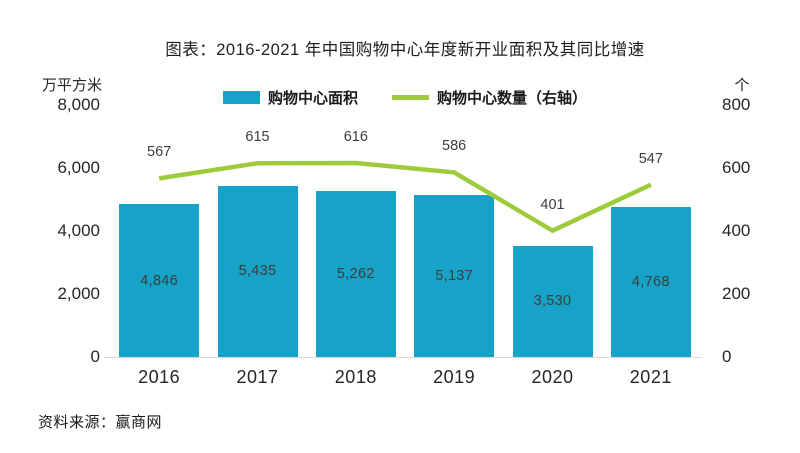  I want to click on bar-2018: 5,262, so click(355, 274).